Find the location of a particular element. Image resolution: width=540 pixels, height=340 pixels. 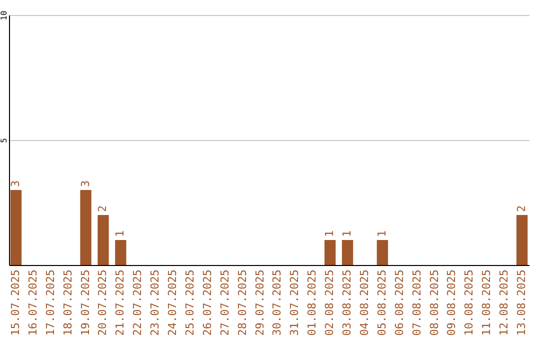

x-tick-label: 16.07.2025 is located at coordinates (33, 303).